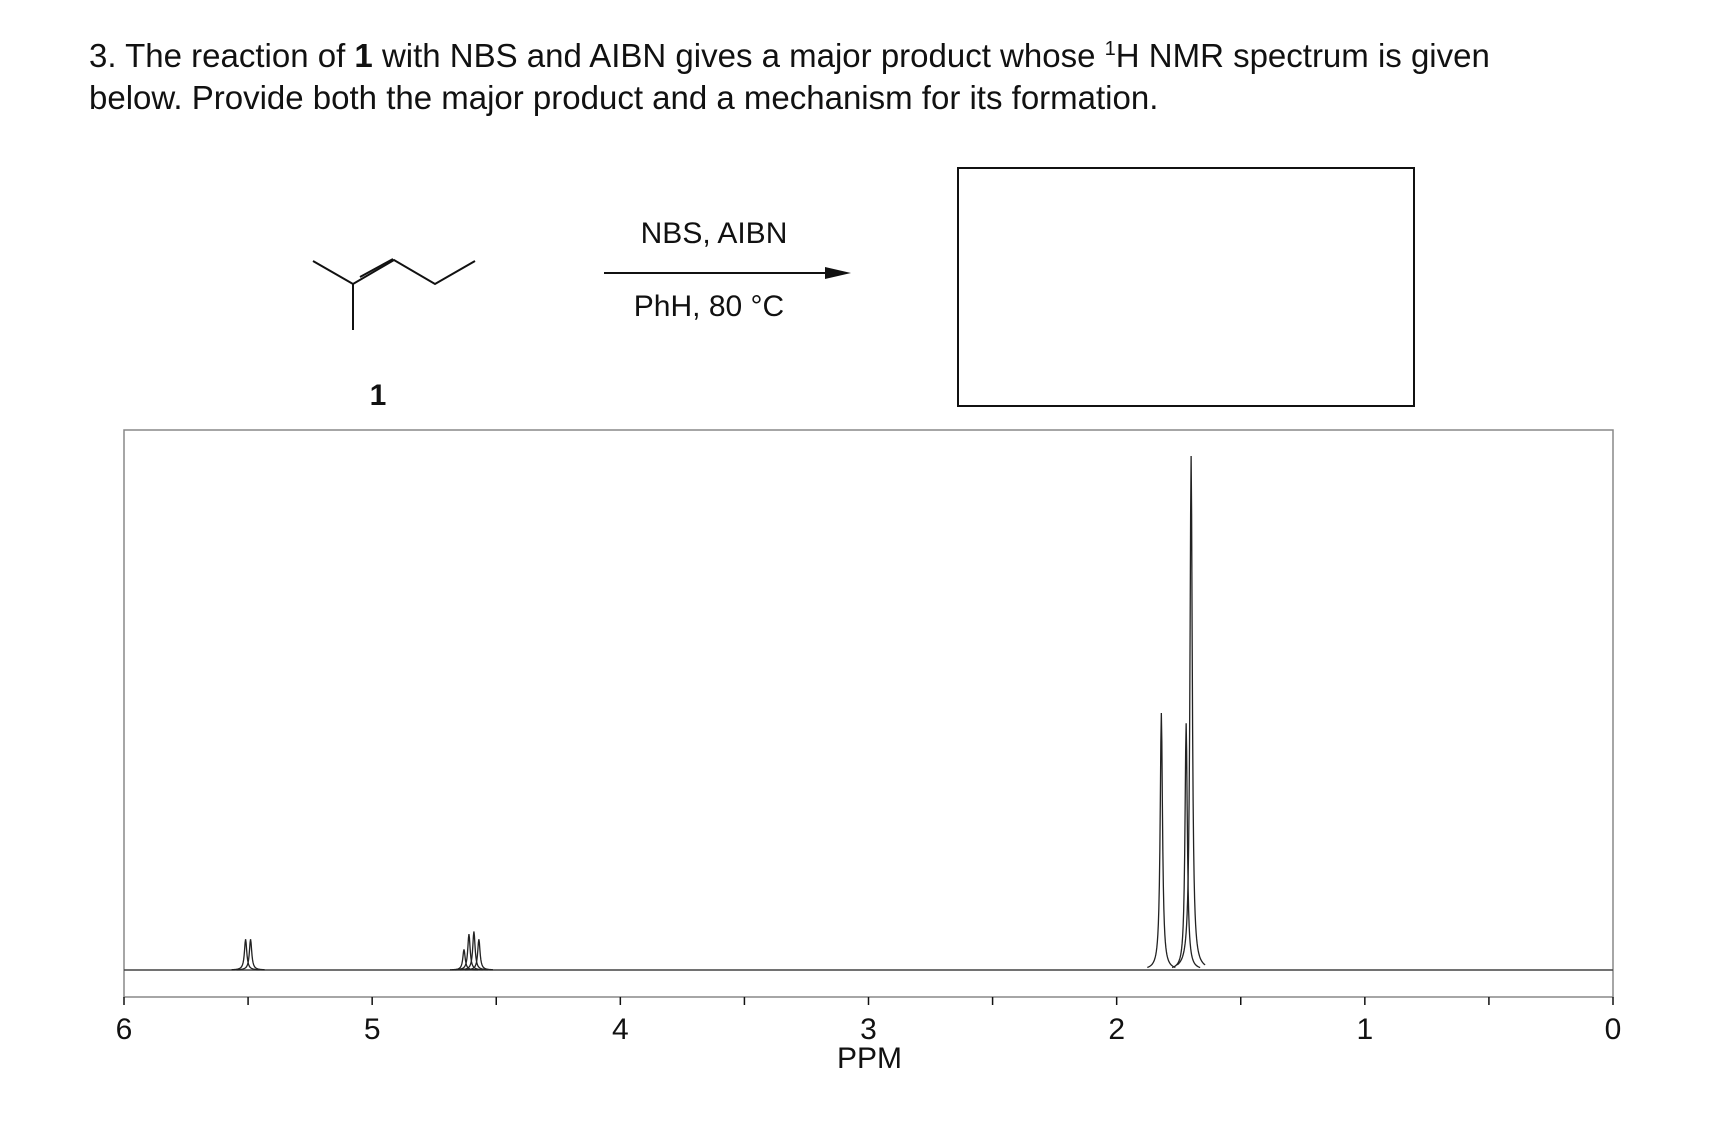 This screenshot has height=1140, width=1732. What do you see at coordinates (1186, 287) in the screenshot?
I see `answer-box` at bounding box center [1186, 287].